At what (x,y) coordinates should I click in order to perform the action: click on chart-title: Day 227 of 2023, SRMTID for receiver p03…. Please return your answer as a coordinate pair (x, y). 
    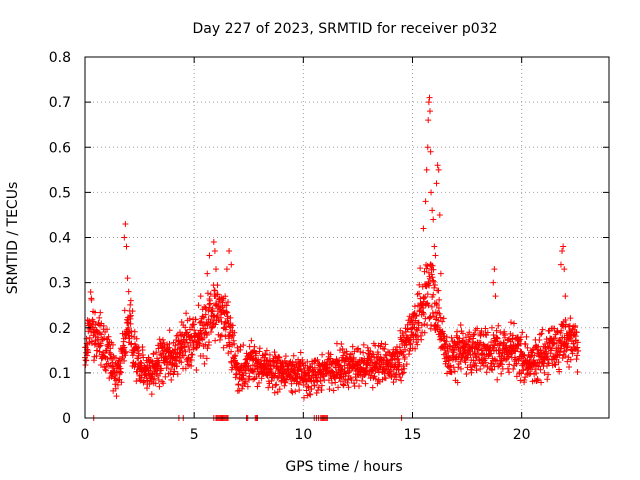
    Looking at the image, I should click on (344, 29).